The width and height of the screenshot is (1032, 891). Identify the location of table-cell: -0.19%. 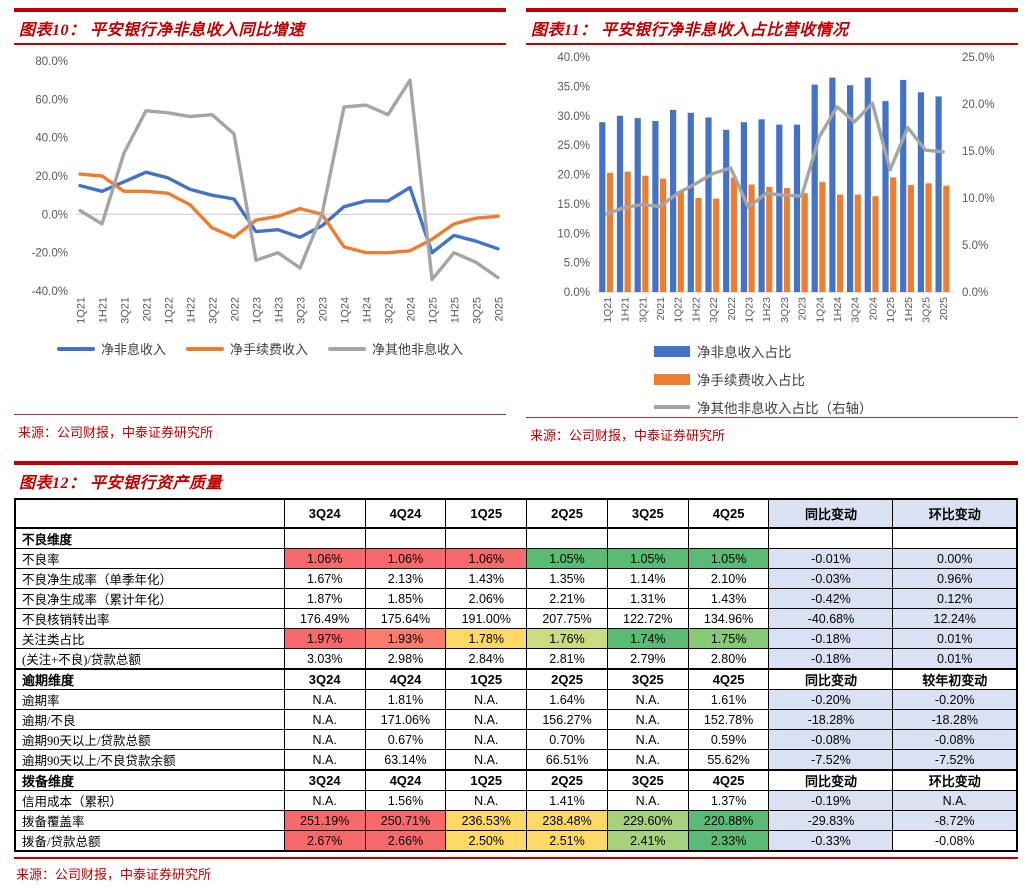
(831, 800).